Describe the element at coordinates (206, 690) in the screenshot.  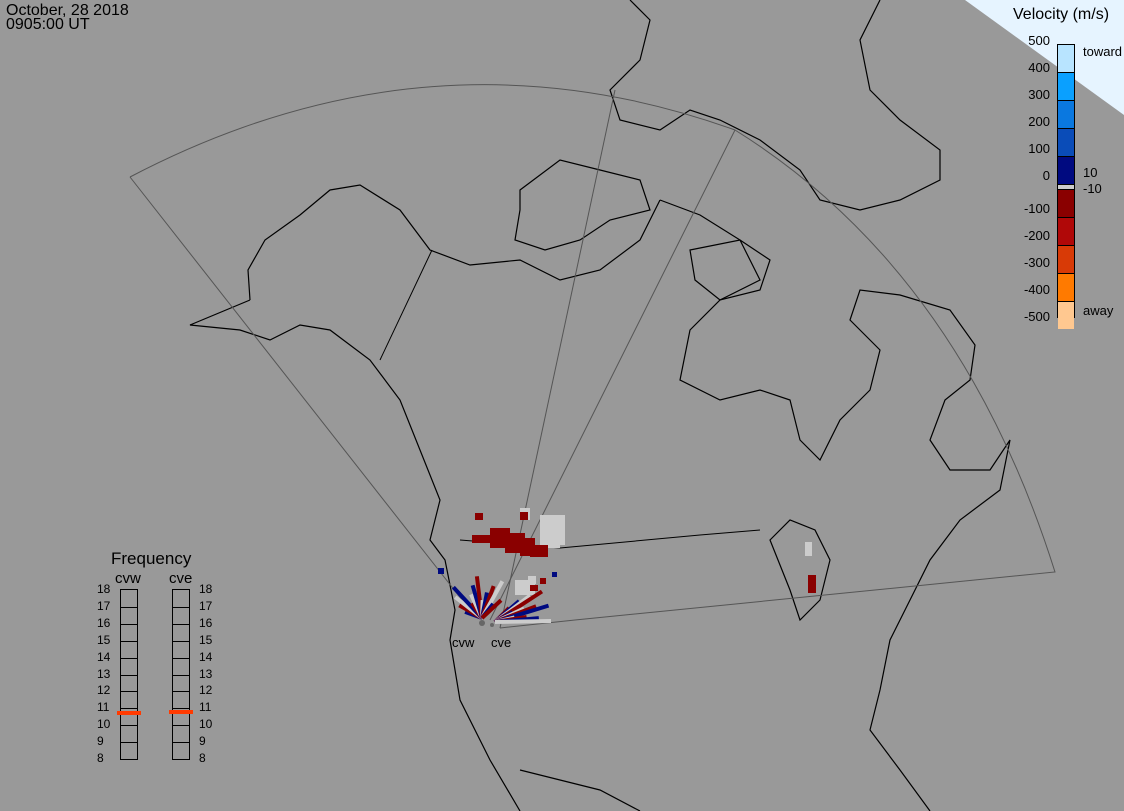
I see `freq-tick-right: 12` at that location.